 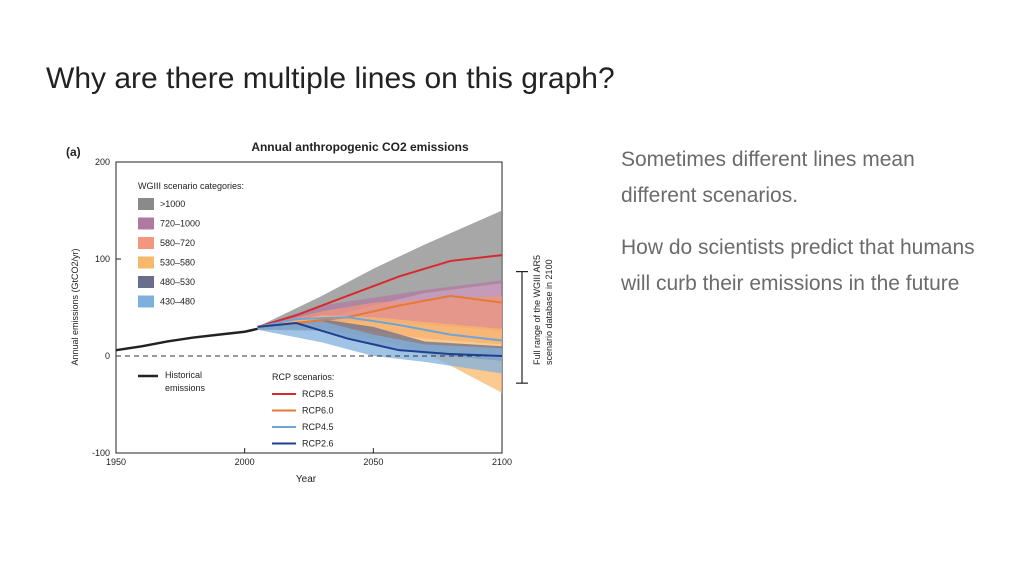 I want to click on x-tick-label: 2050, so click(x=373, y=462).